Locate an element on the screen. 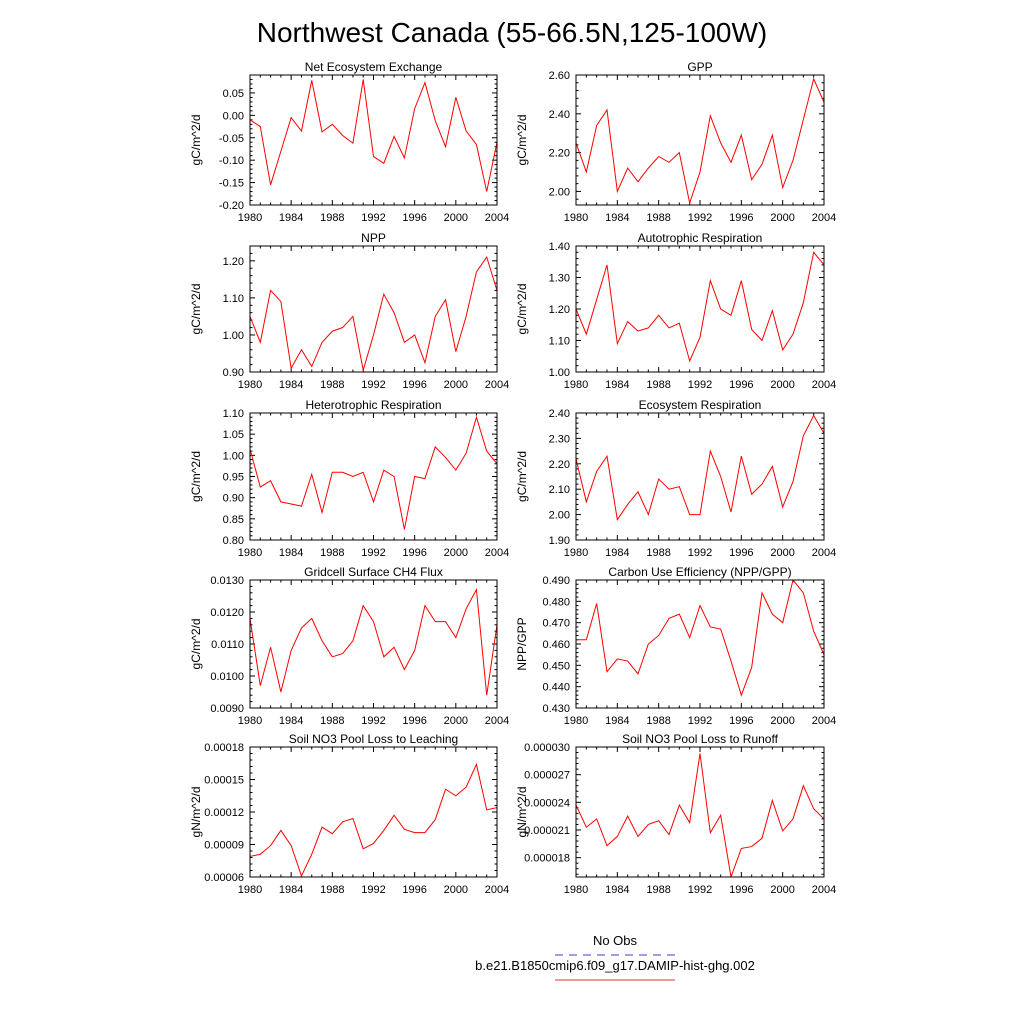 The width and height of the screenshot is (1024, 1029). y-tick-label: 0.450 is located at coordinates (556, 666).